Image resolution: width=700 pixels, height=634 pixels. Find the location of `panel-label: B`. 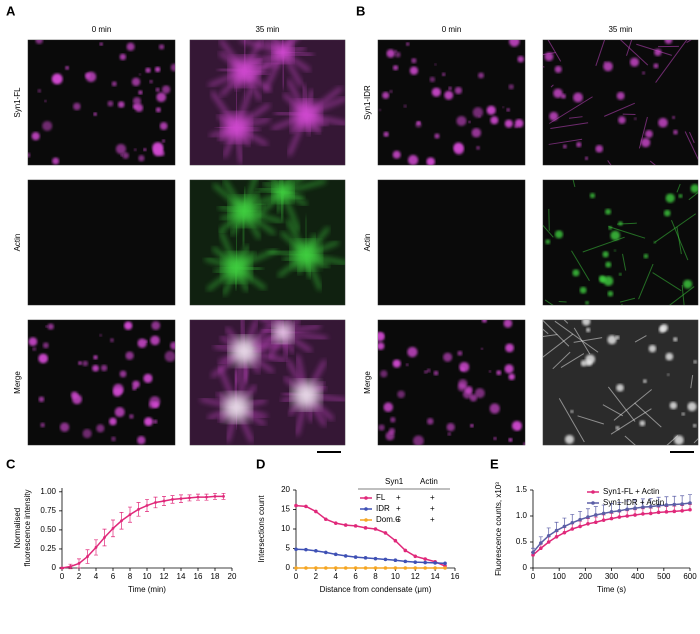

panel-label: B is located at coordinates (360, 10).